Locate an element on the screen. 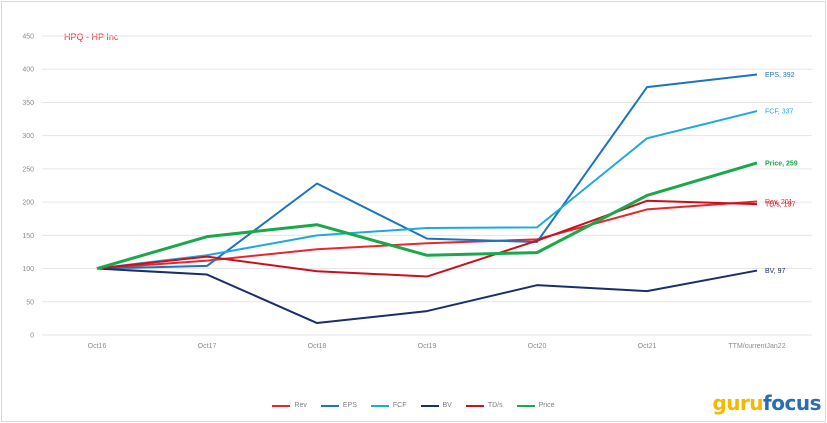 The width and height of the screenshot is (827, 423). series-line-td-s is located at coordinates (427, 238).